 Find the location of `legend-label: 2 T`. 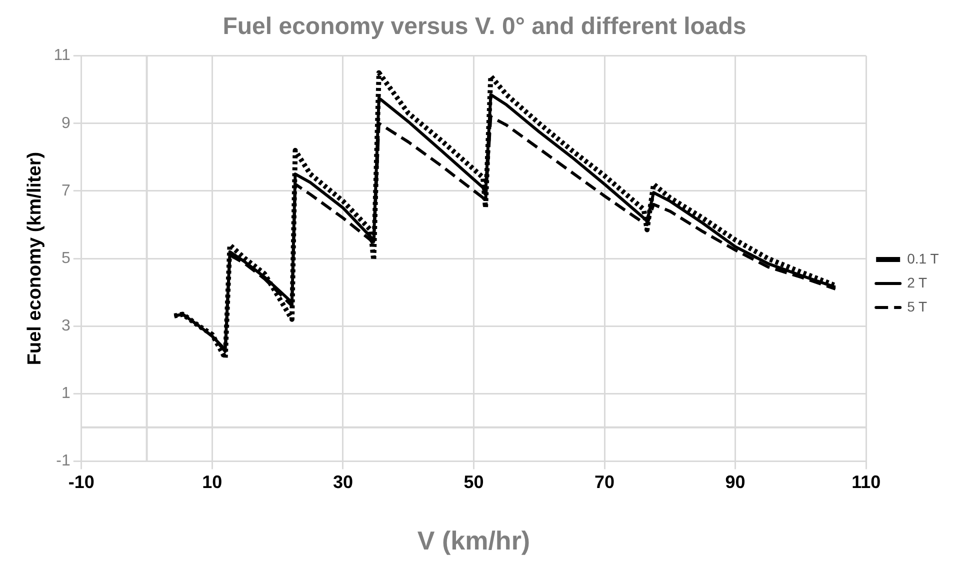

legend-label: 2 T is located at coordinates (917, 282).